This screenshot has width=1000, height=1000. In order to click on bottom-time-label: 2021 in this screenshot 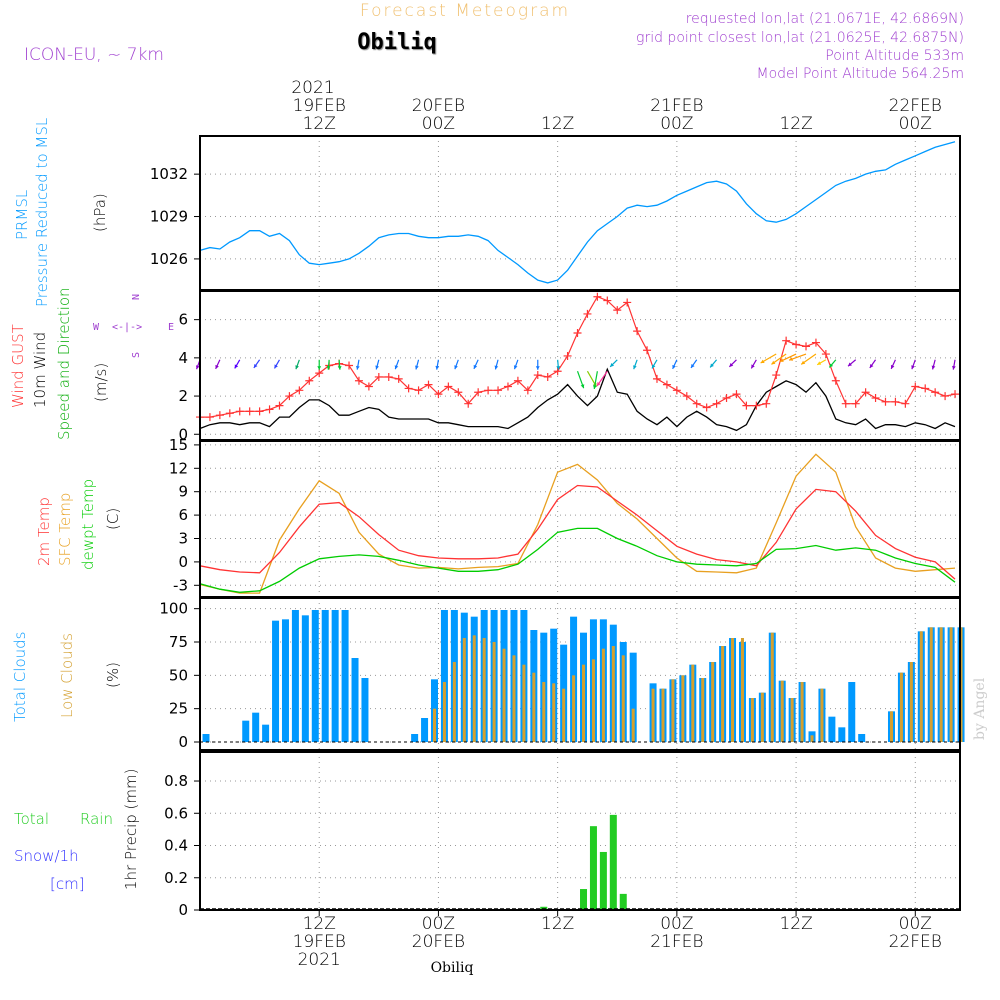, I will do `click(319, 960)`.